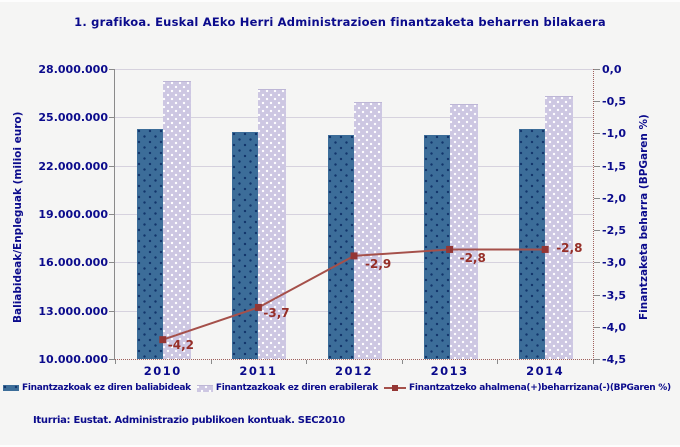  Describe the element at coordinates (204, 388) in the screenshot. I see `legend-swatch-bar-light` at that location.